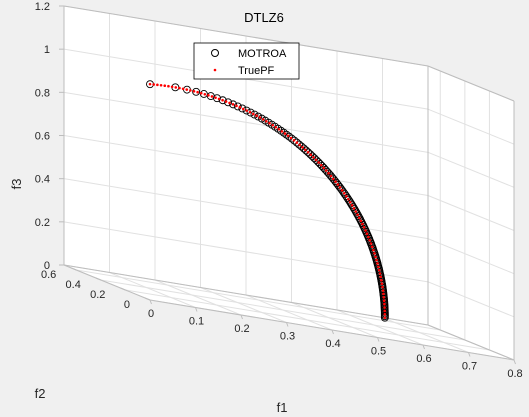 This screenshot has width=529, height=417. I want to click on x-tick-label: 0.3, so click(287, 337).